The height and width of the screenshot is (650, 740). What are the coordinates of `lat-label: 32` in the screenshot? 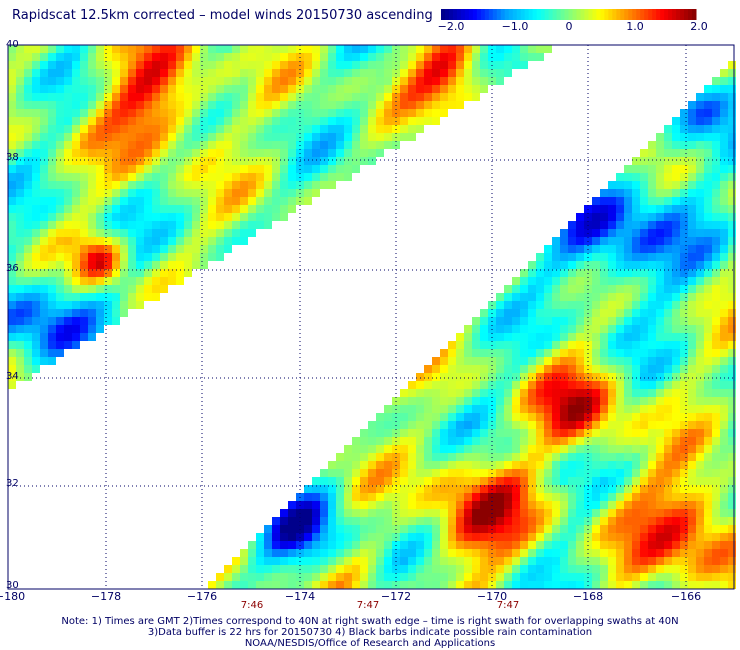 It's located at (12, 483).